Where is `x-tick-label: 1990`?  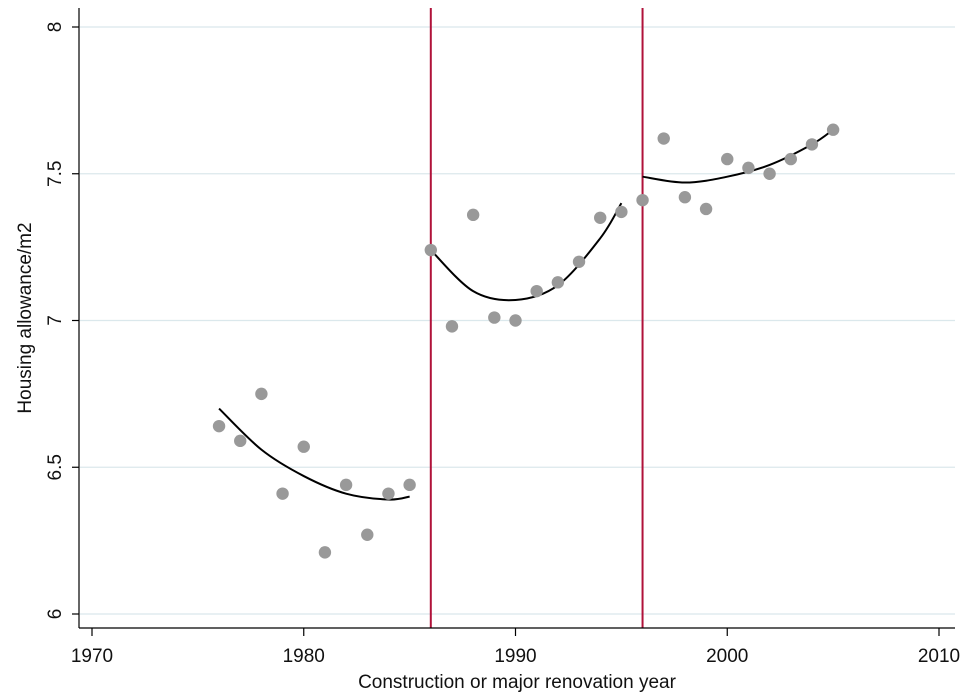
x-tick-label: 1990 is located at coordinates (515, 656).